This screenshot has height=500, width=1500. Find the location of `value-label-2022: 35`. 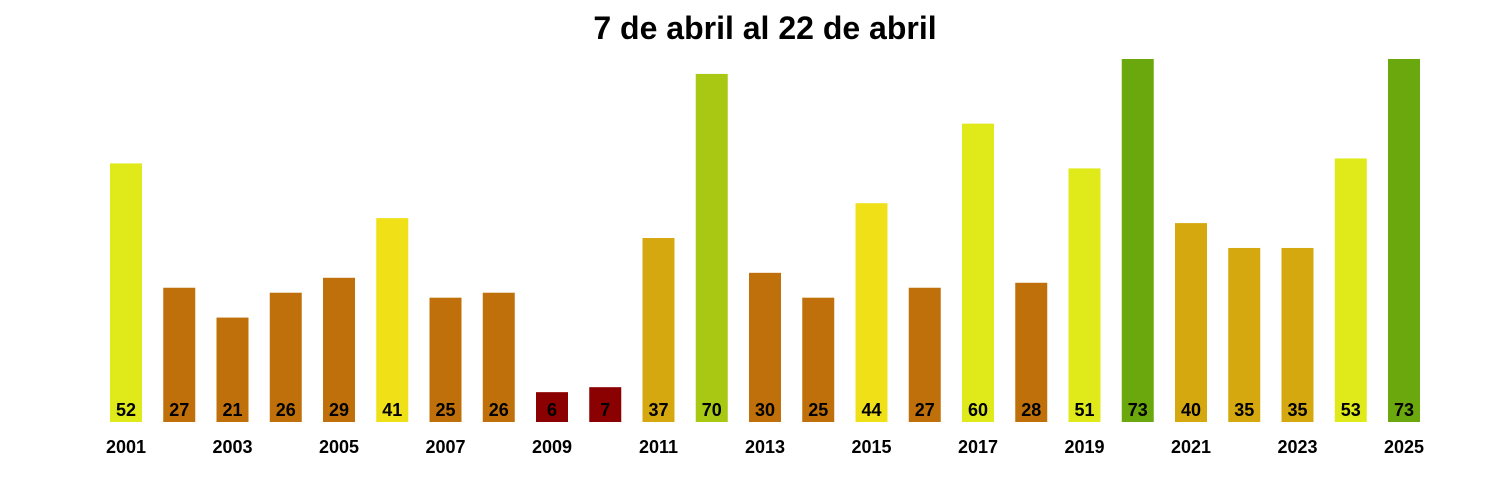

value-label-2022: 35 is located at coordinates (1244, 410).